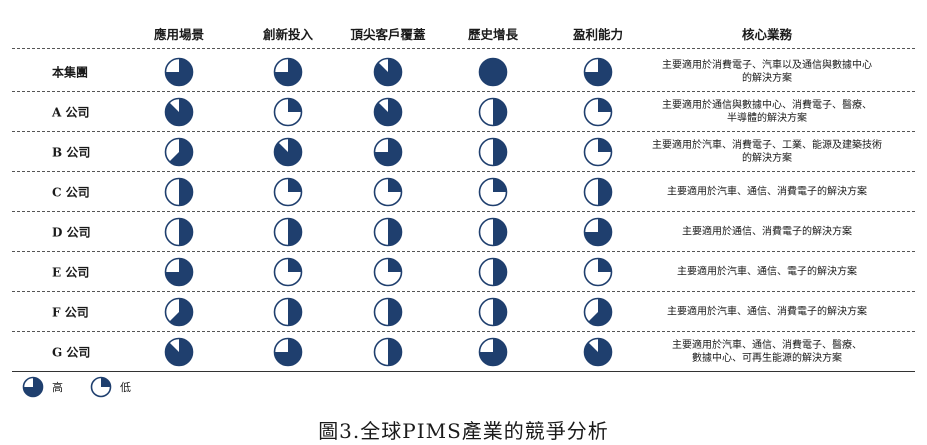 The image size is (927, 445). I want to click on core-business-text: 主要適用於汽車、通信、電子的解決方案, so click(767, 272).